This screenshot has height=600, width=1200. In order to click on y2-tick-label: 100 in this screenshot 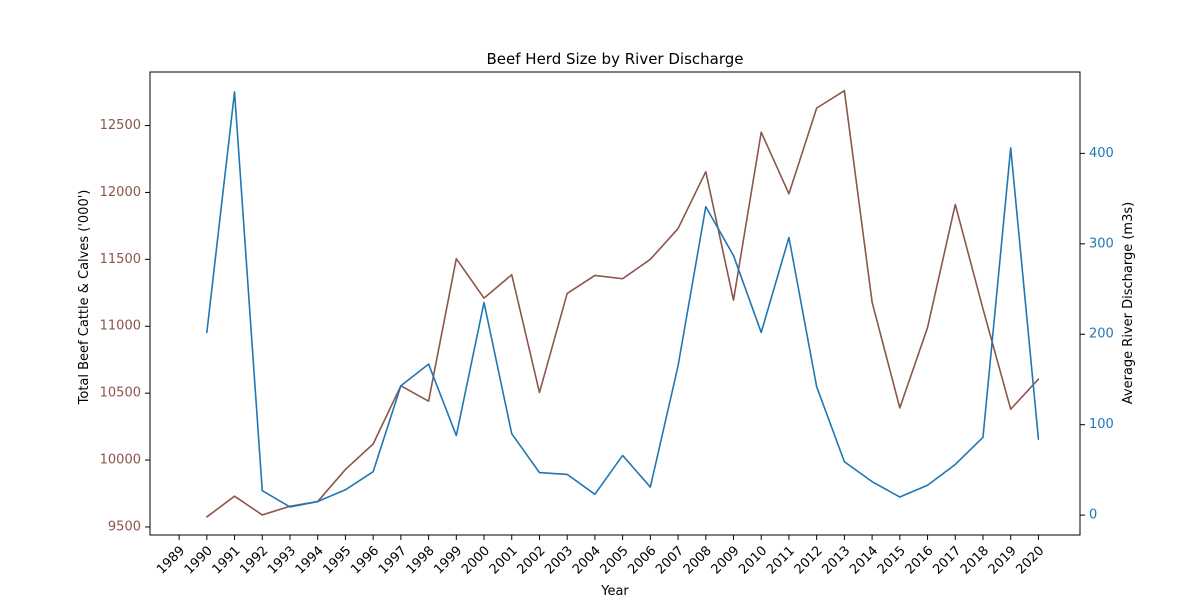, I will do `click(1101, 424)`.